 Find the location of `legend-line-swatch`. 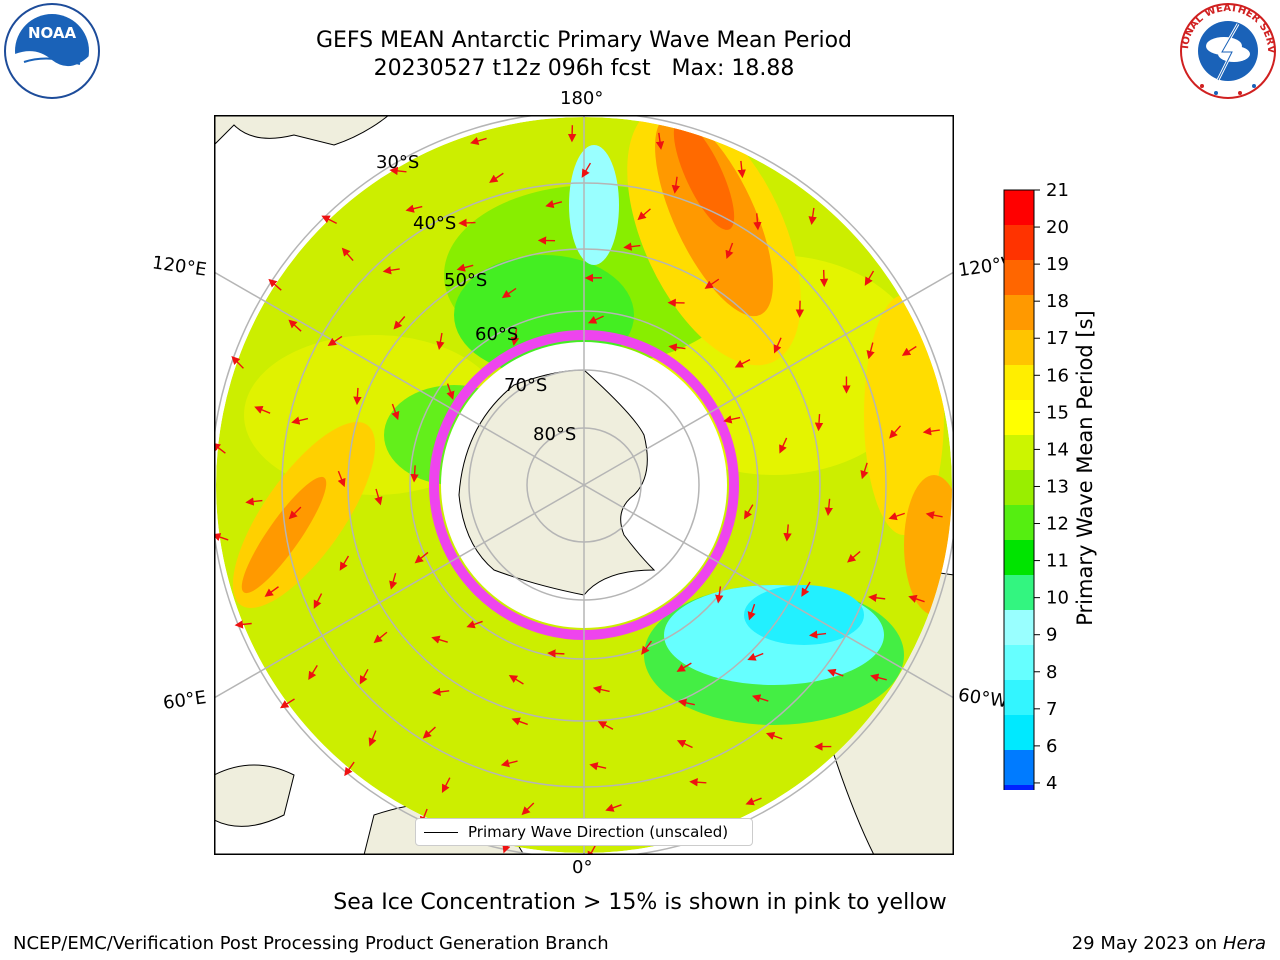

legend-line-swatch is located at coordinates (441, 832).